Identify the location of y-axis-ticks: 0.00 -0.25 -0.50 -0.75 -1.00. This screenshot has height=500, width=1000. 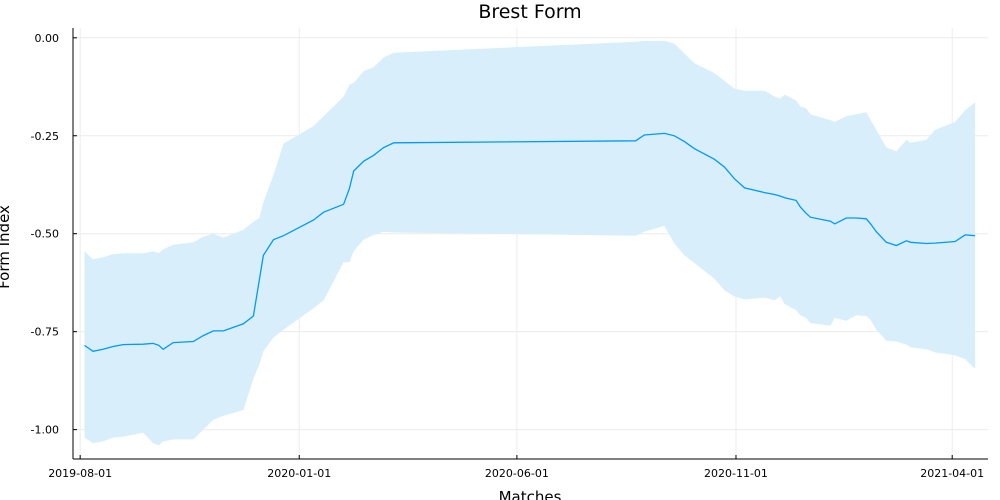
(54, 234).